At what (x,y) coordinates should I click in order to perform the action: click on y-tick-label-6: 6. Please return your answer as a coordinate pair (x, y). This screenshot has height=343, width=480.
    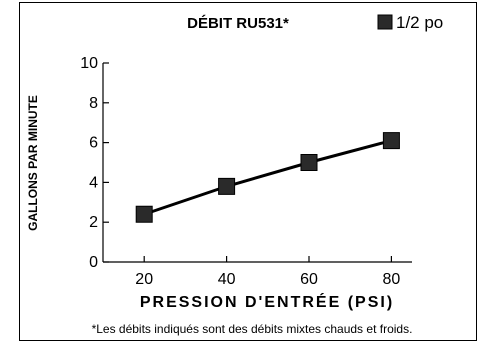
    Looking at the image, I should click on (93, 143).